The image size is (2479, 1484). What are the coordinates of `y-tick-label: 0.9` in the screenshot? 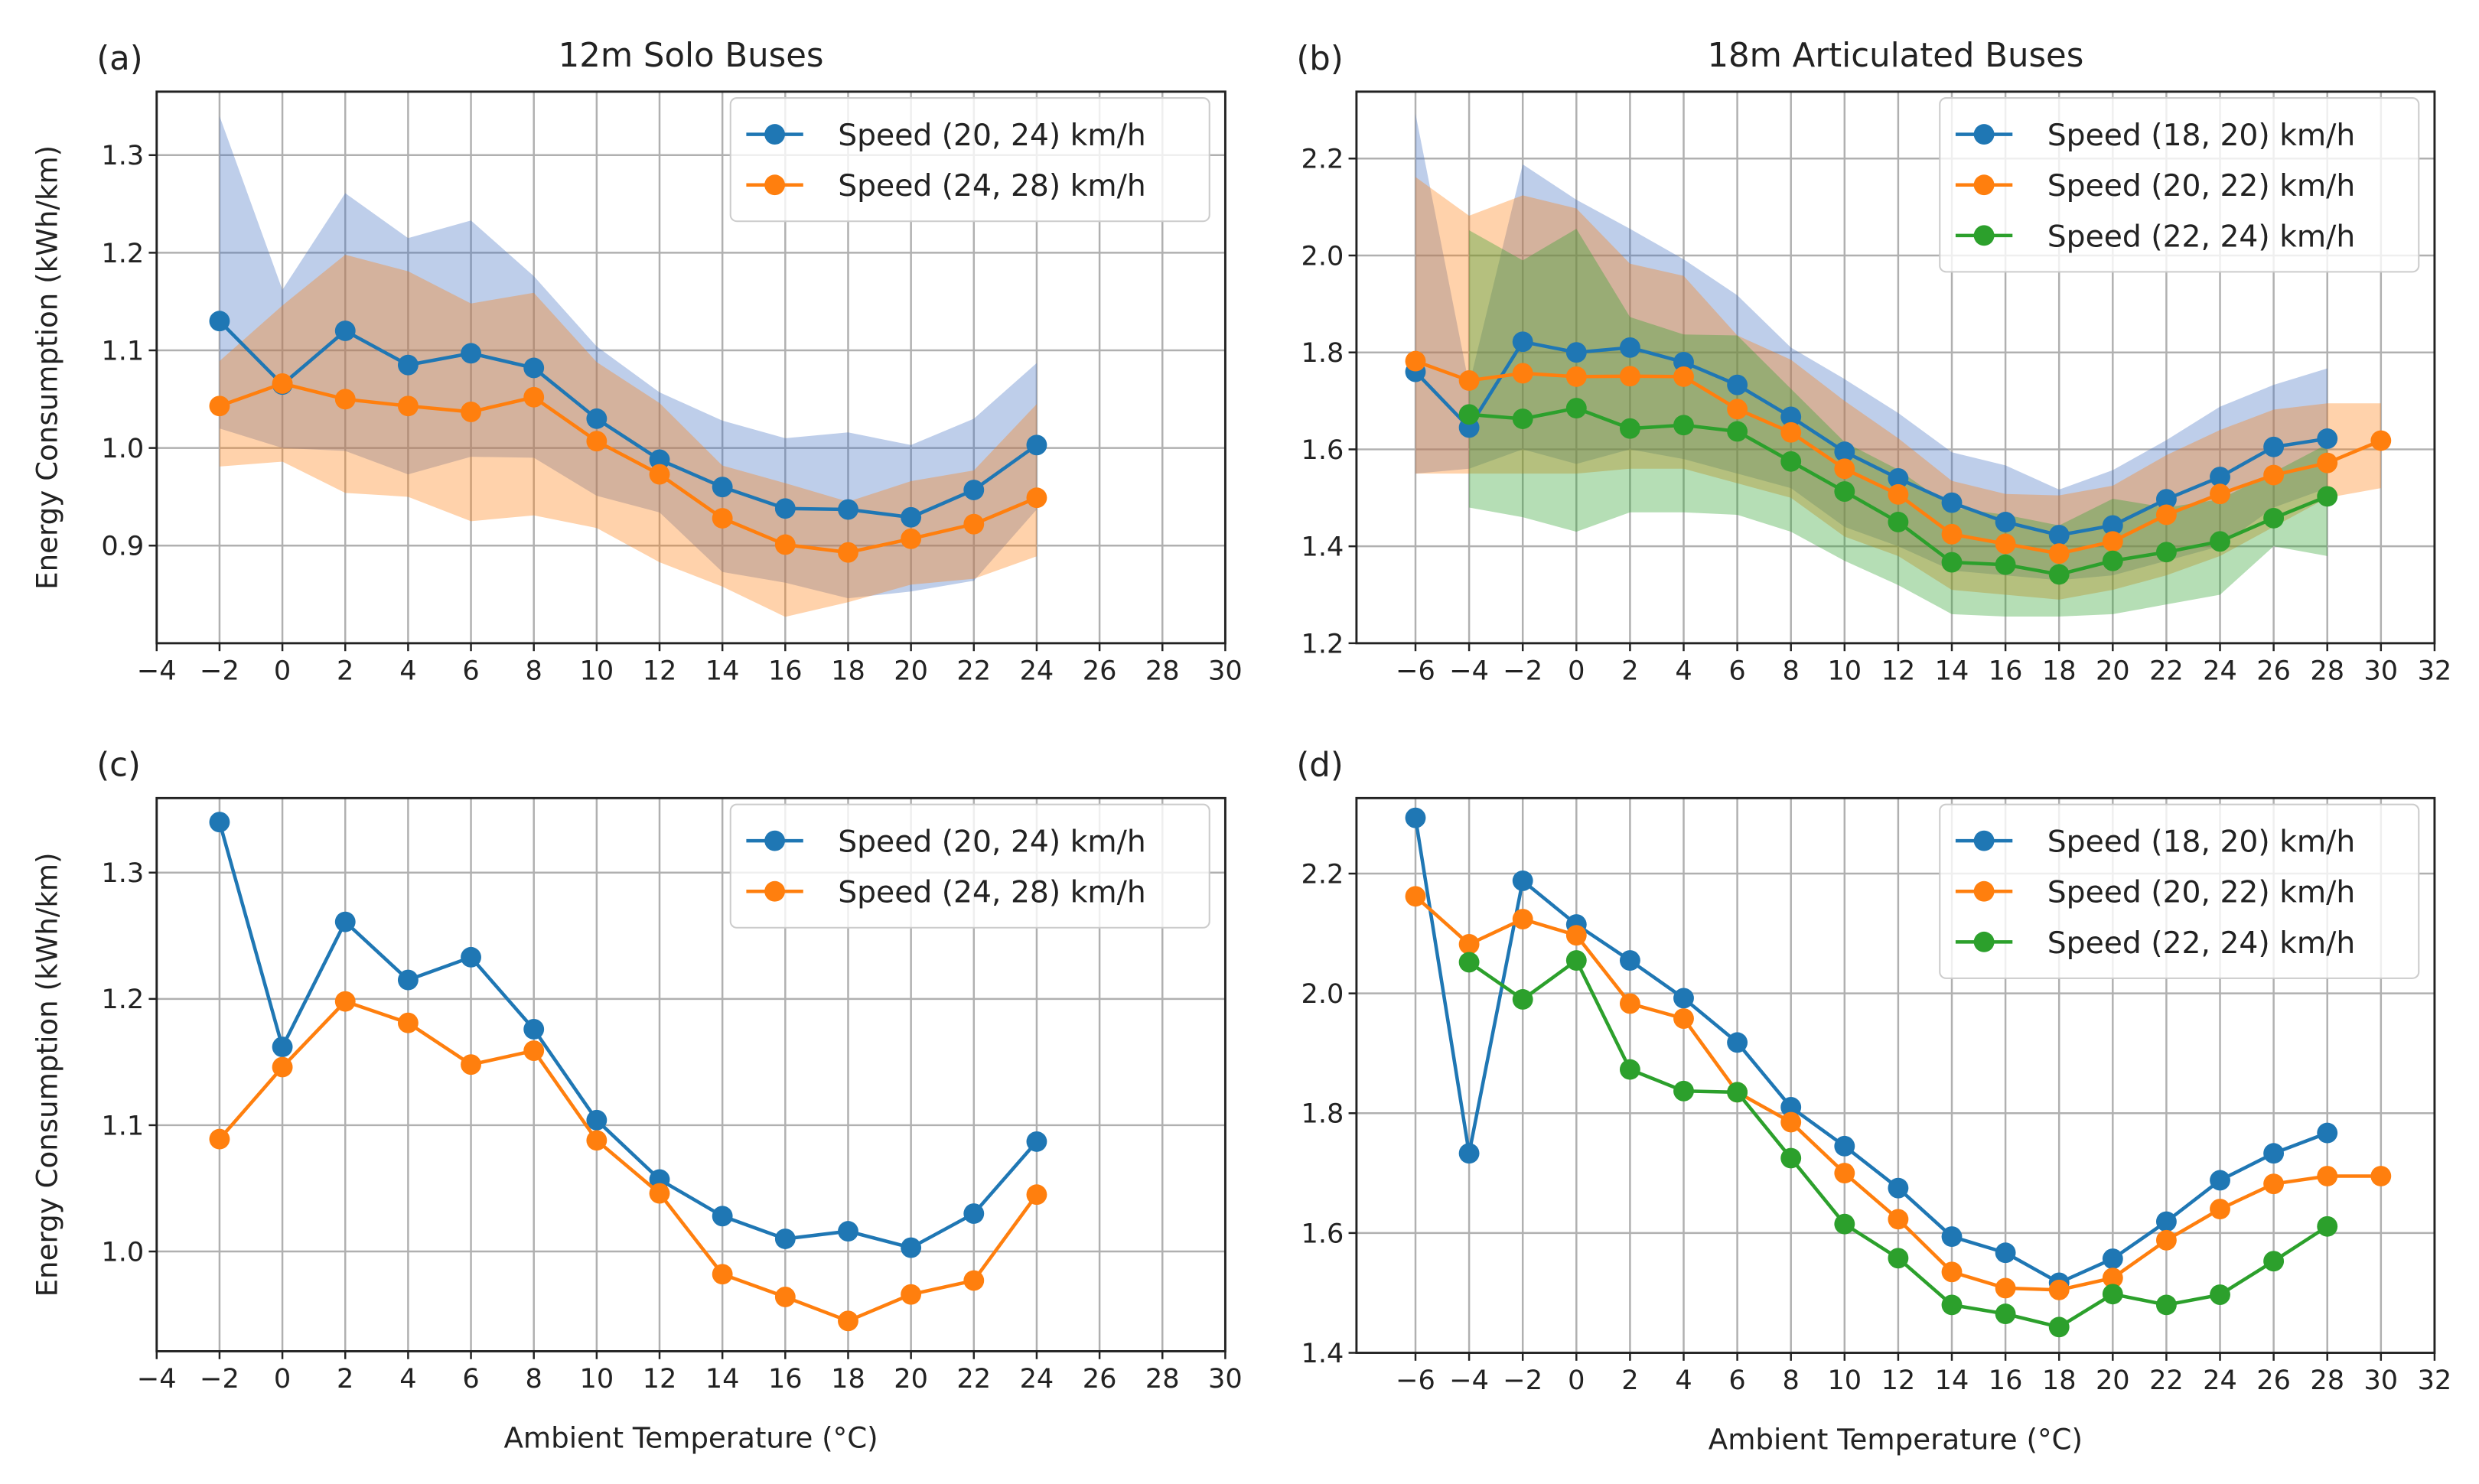 It's located at (123, 546).